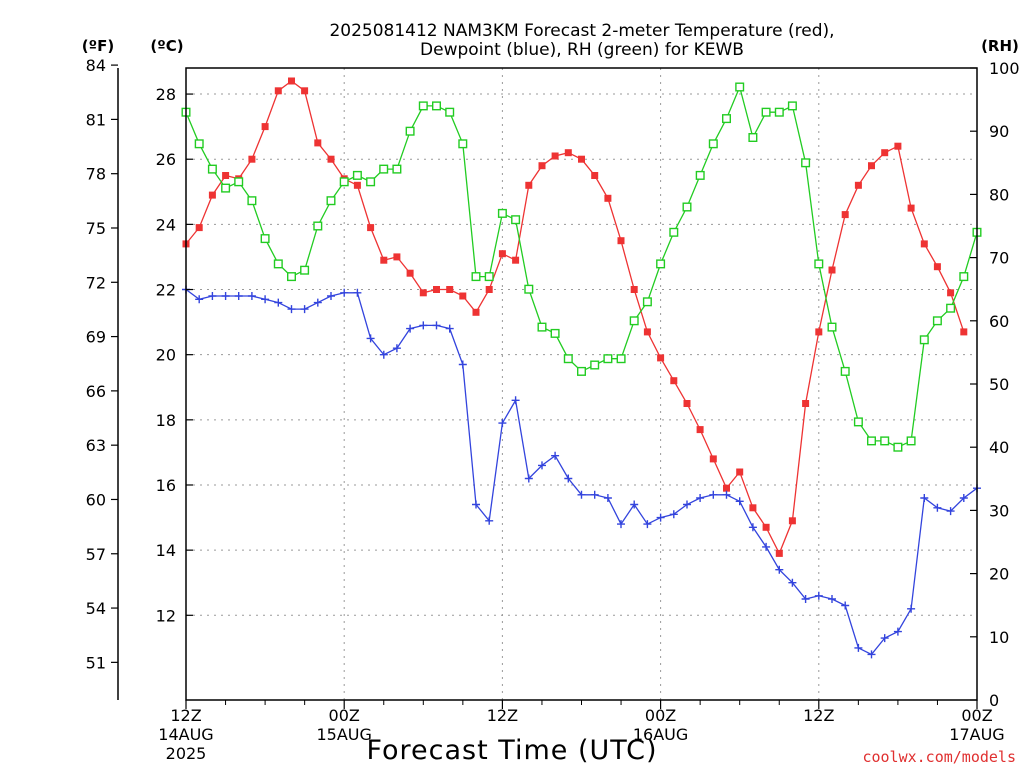 This screenshot has height=768, width=1024. What do you see at coordinates (96, 119) in the screenshot?
I see `fahrenheit-tick-label: 81` at bounding box center [96, 119].